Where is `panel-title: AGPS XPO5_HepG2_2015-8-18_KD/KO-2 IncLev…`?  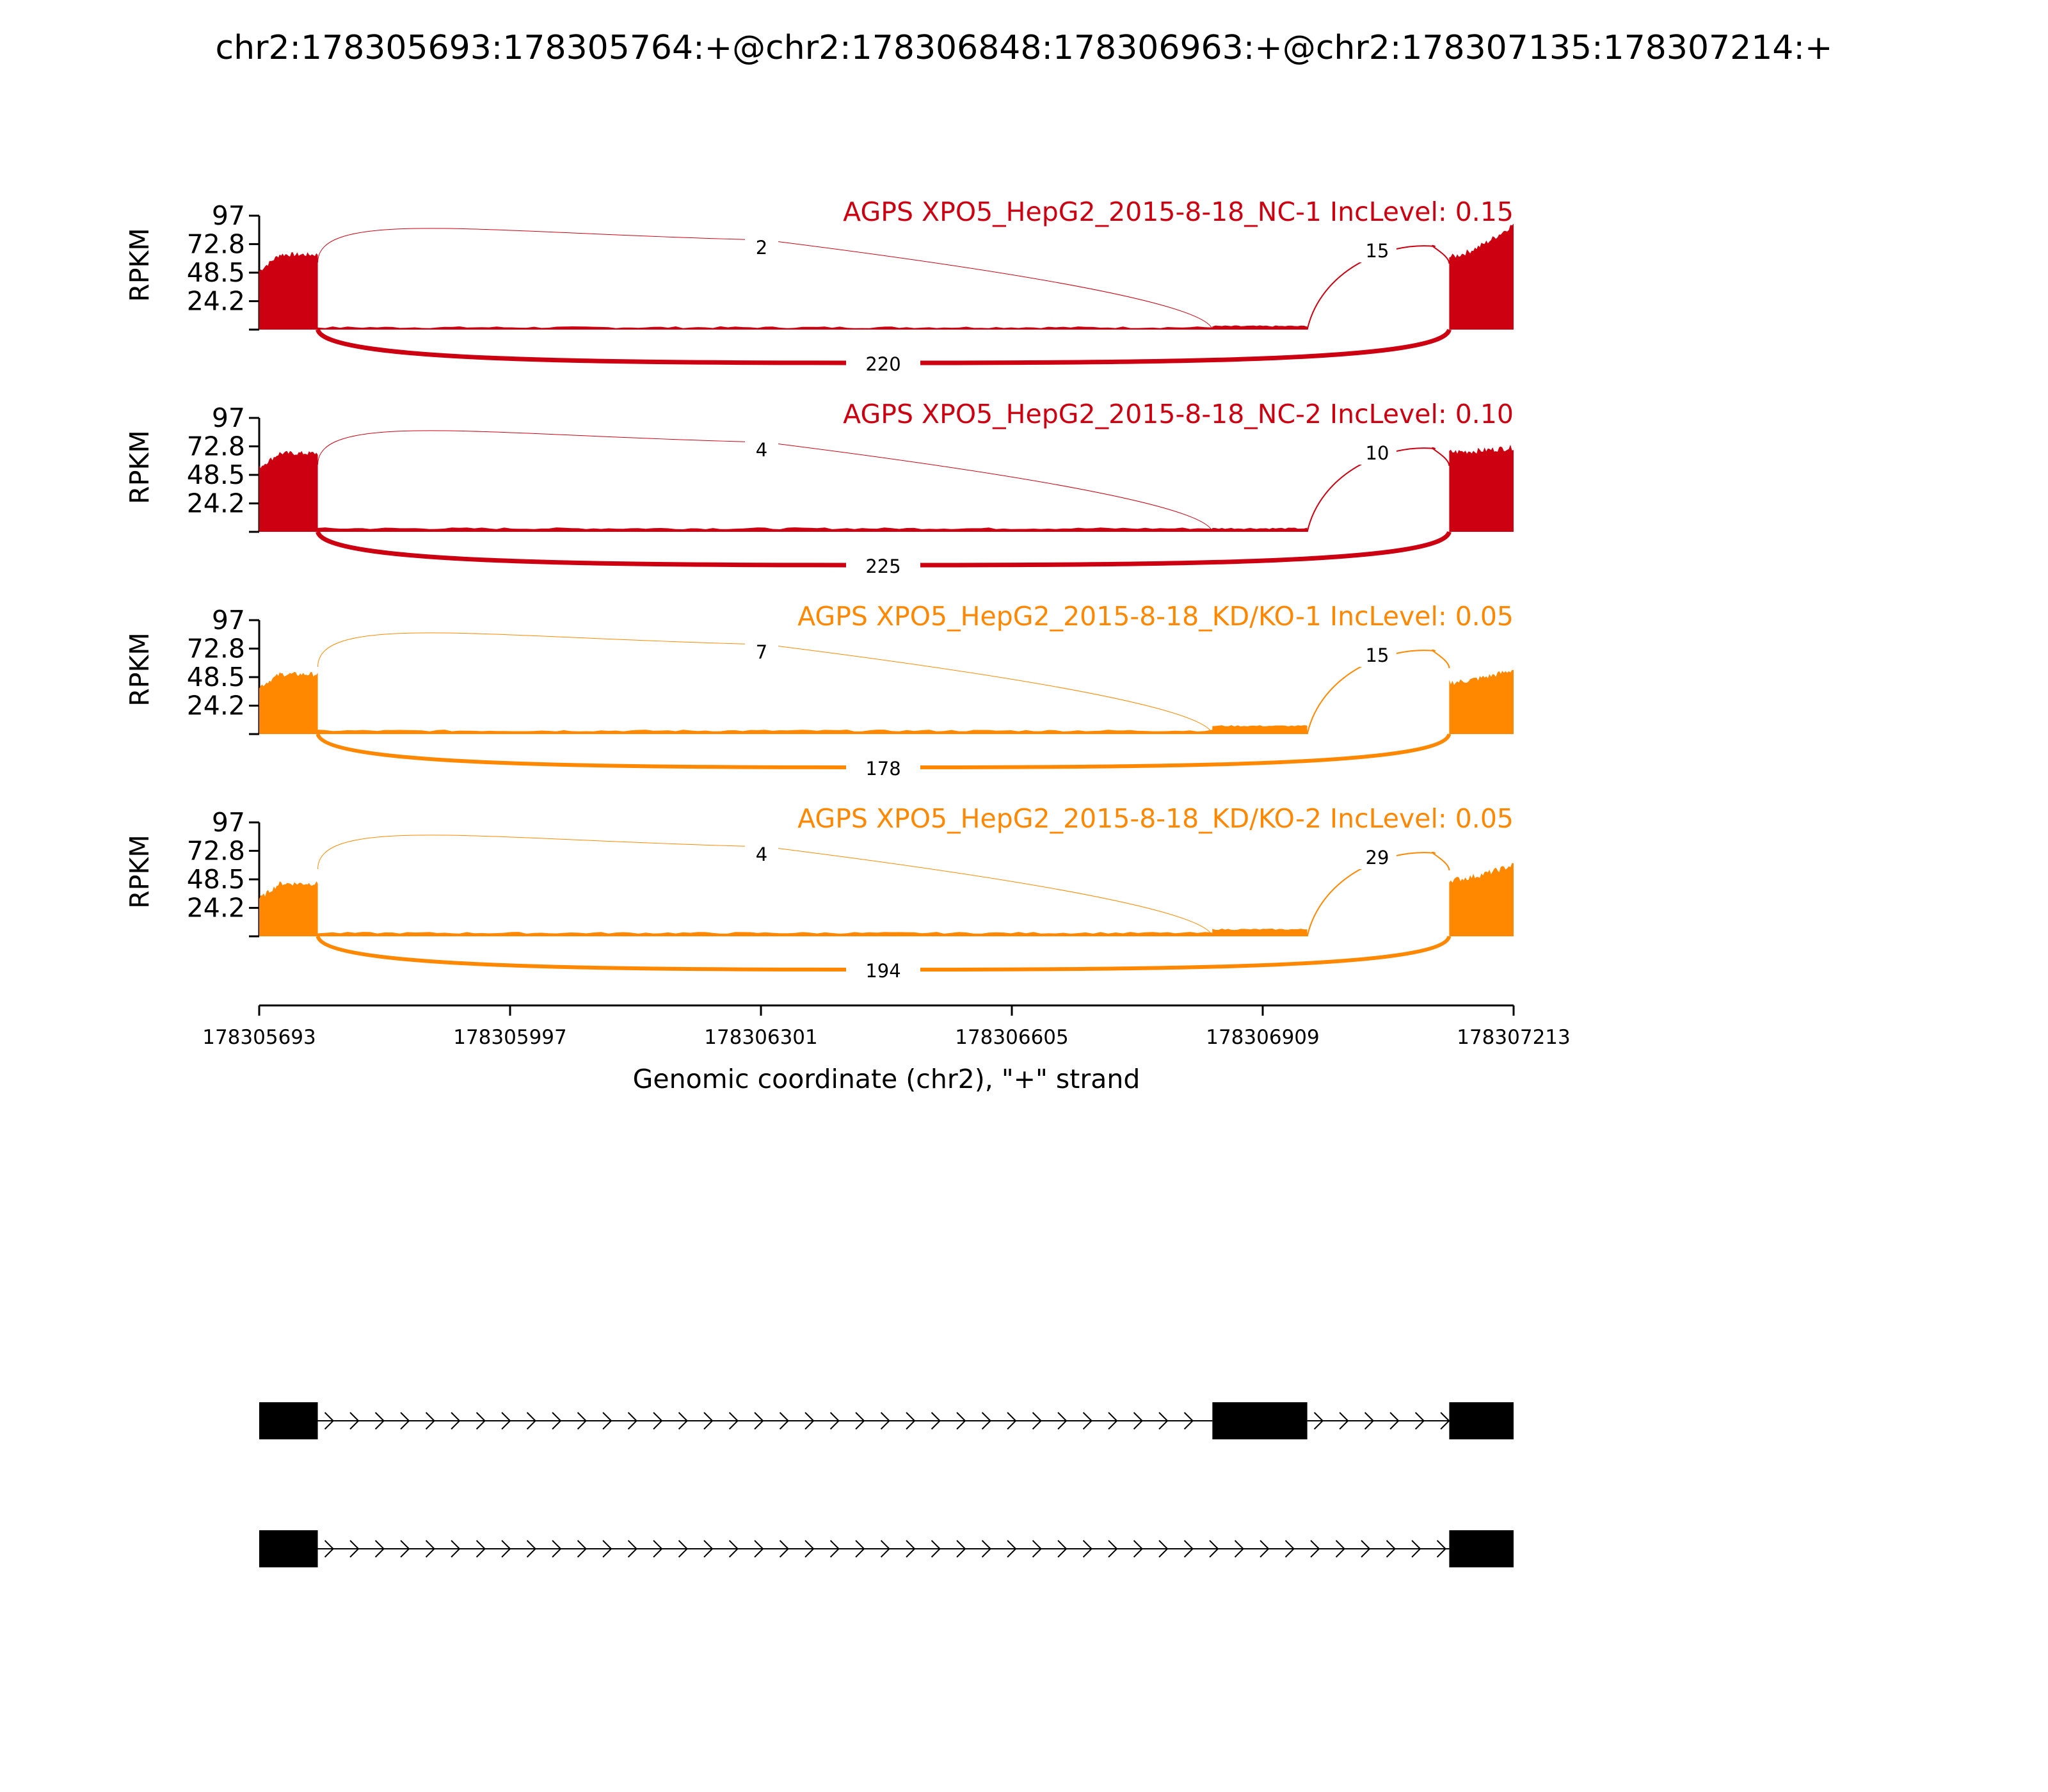 panel-title: AGPS XPO5_HepG2_2015-8-18_KD/KO-2 IncLev… is located at coordinates (1155, 818).